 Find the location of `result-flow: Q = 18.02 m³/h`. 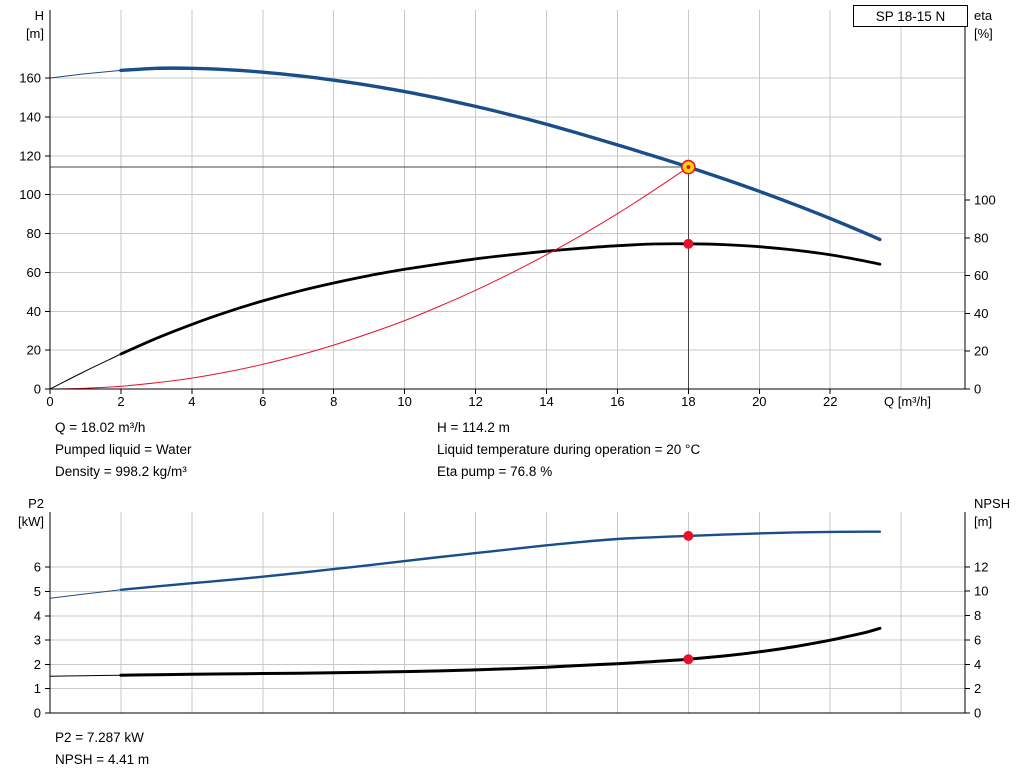

result-flow: Q = 18.02 m³/h is located at coordinates (100, 427).